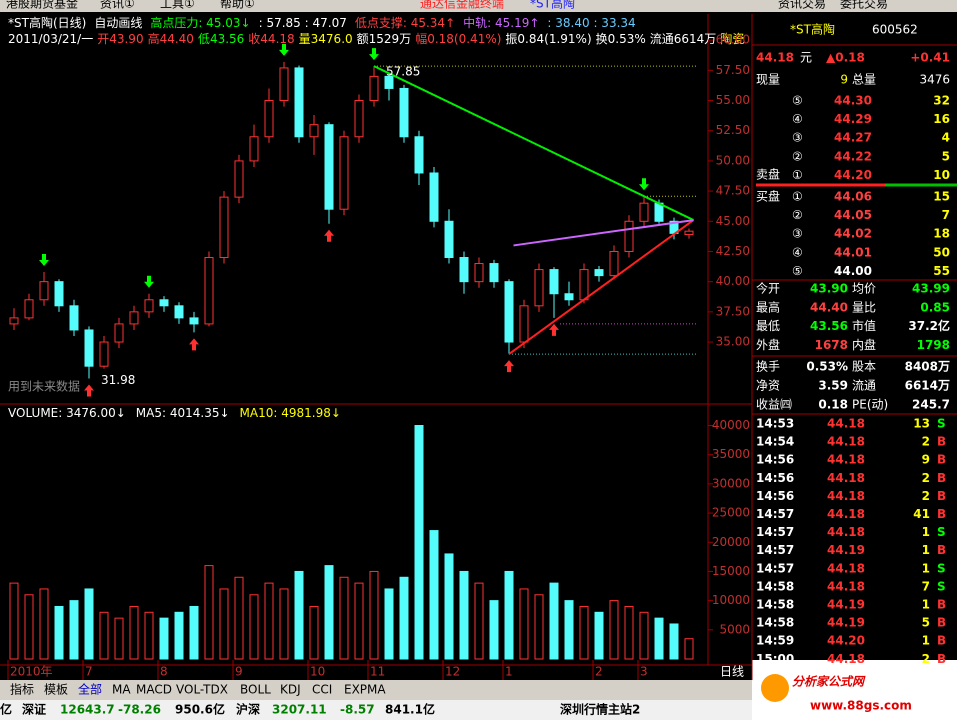  I want to click on status-item: 3207.11, so click(299, 710).